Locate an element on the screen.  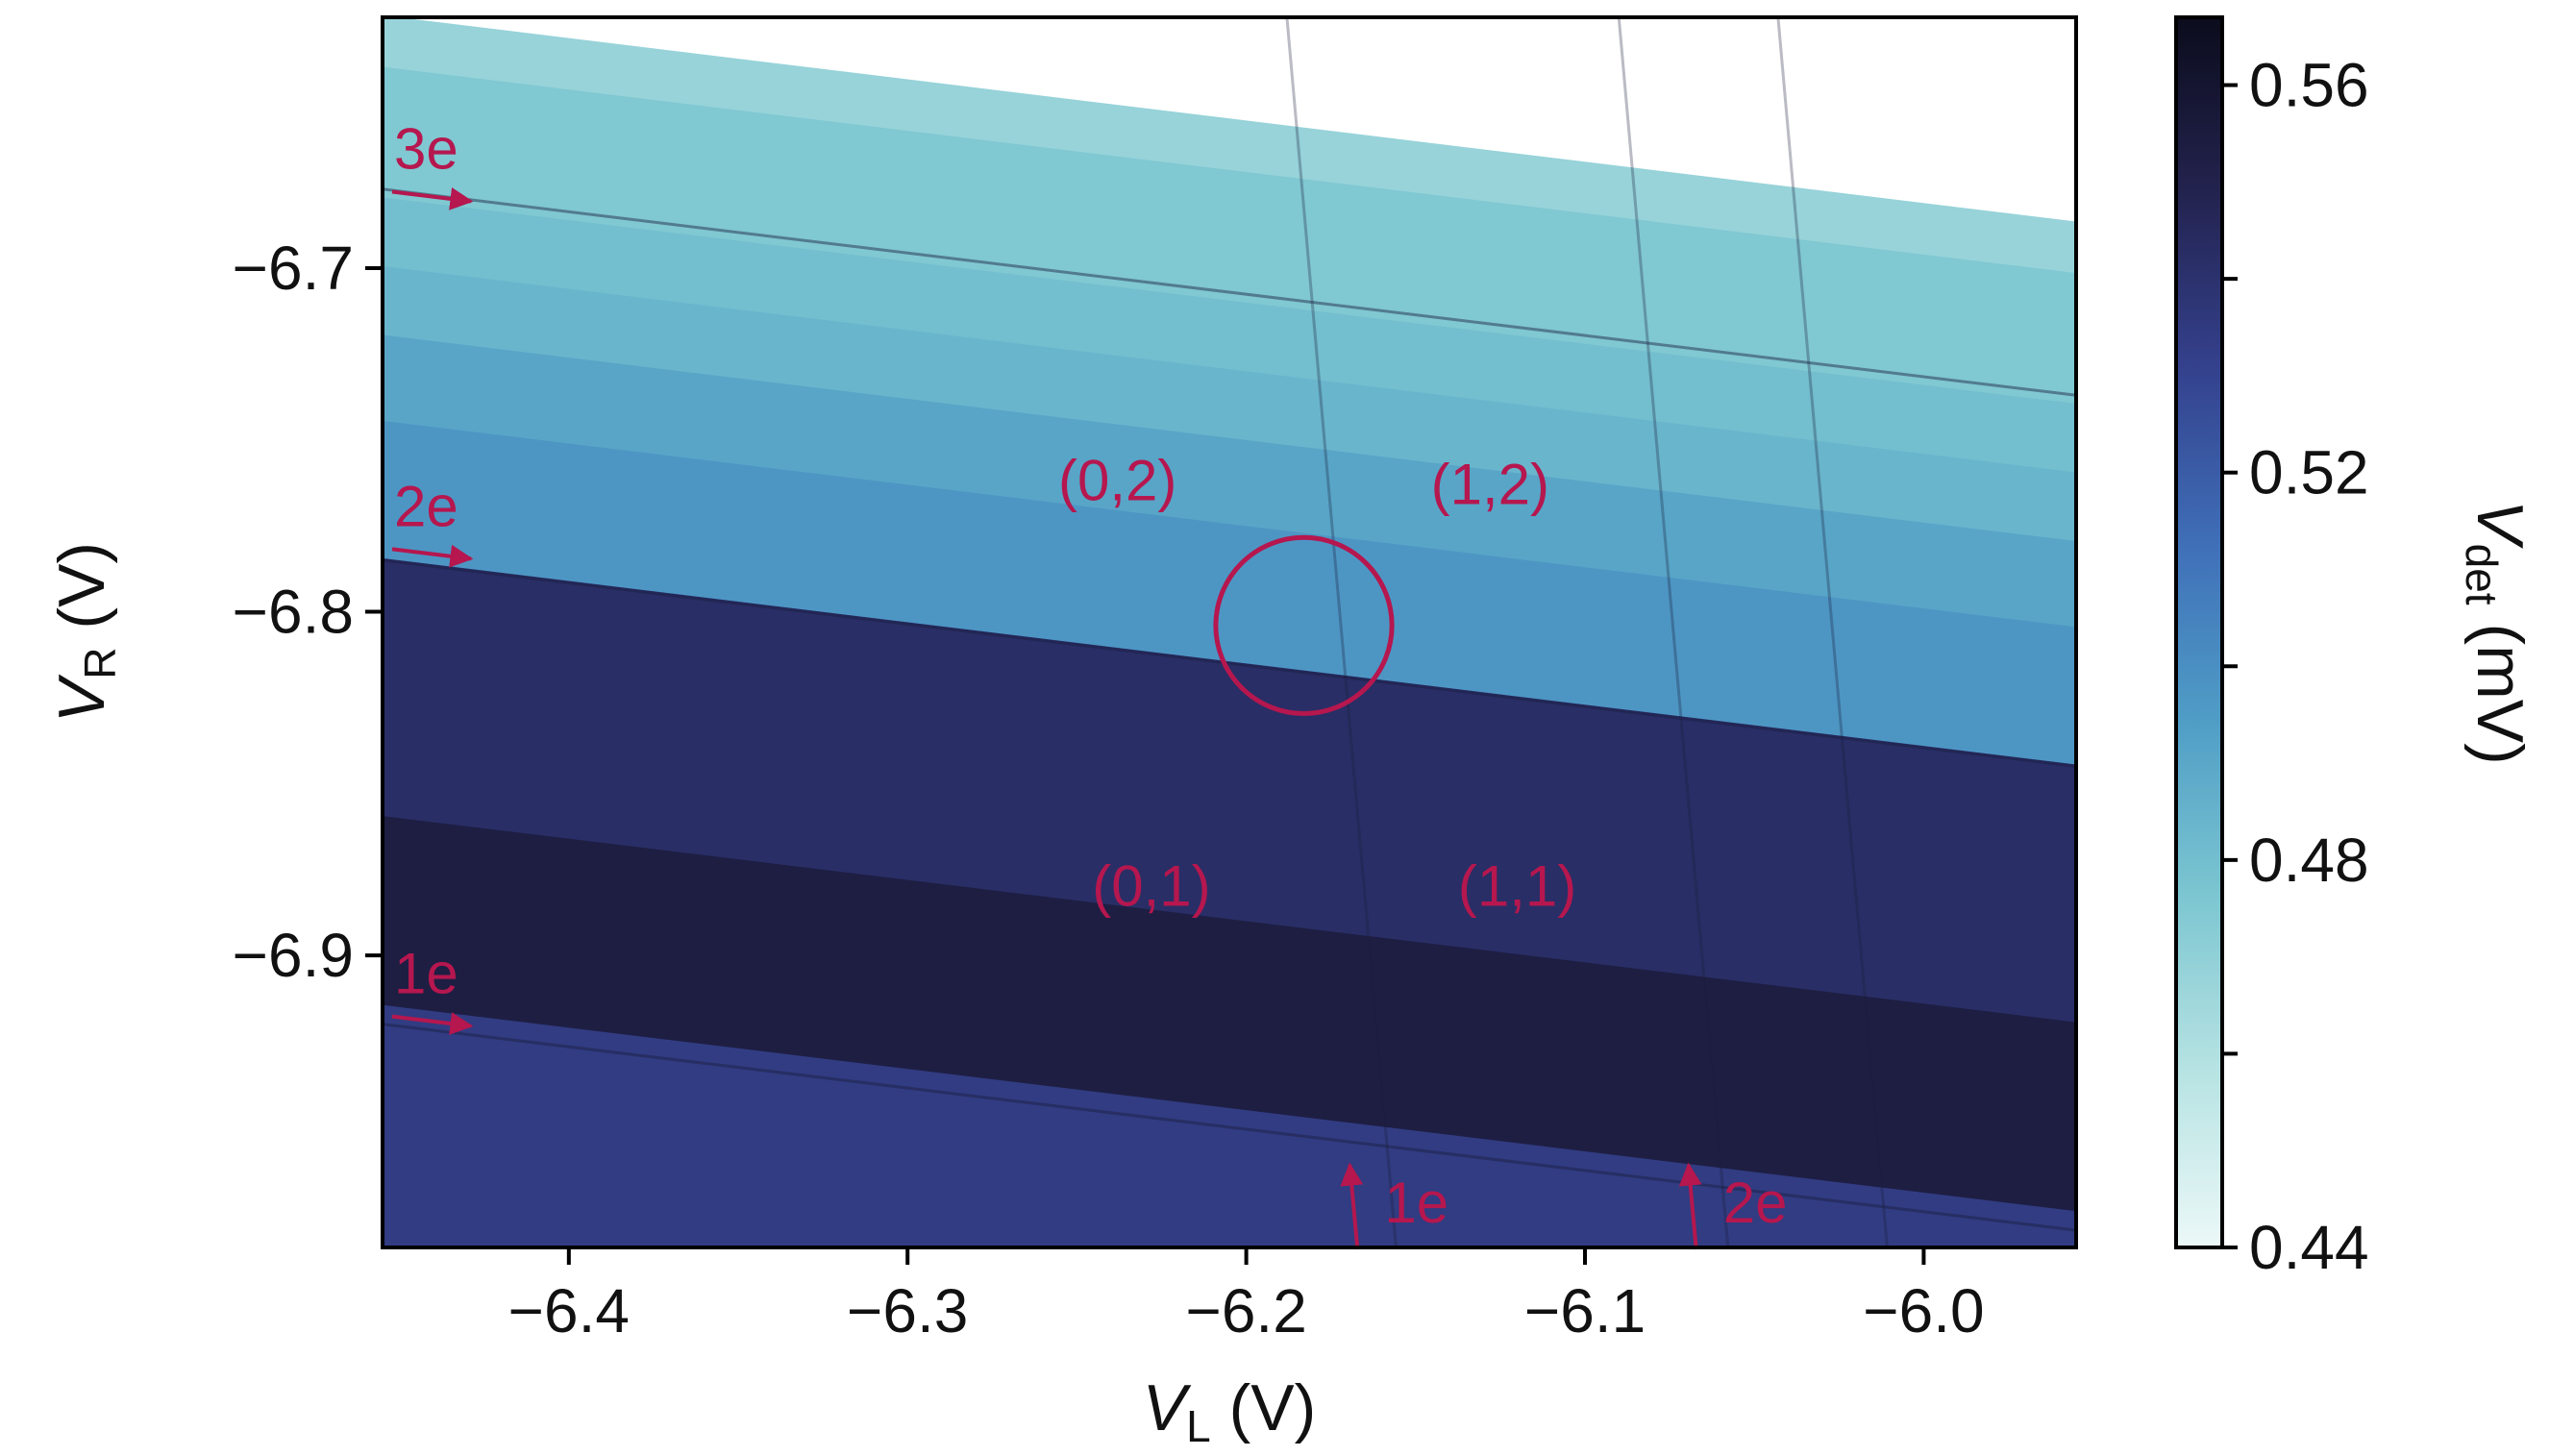
y-axis: −6.7 −6.8 −6.9 is located at coordinates (308, 612).